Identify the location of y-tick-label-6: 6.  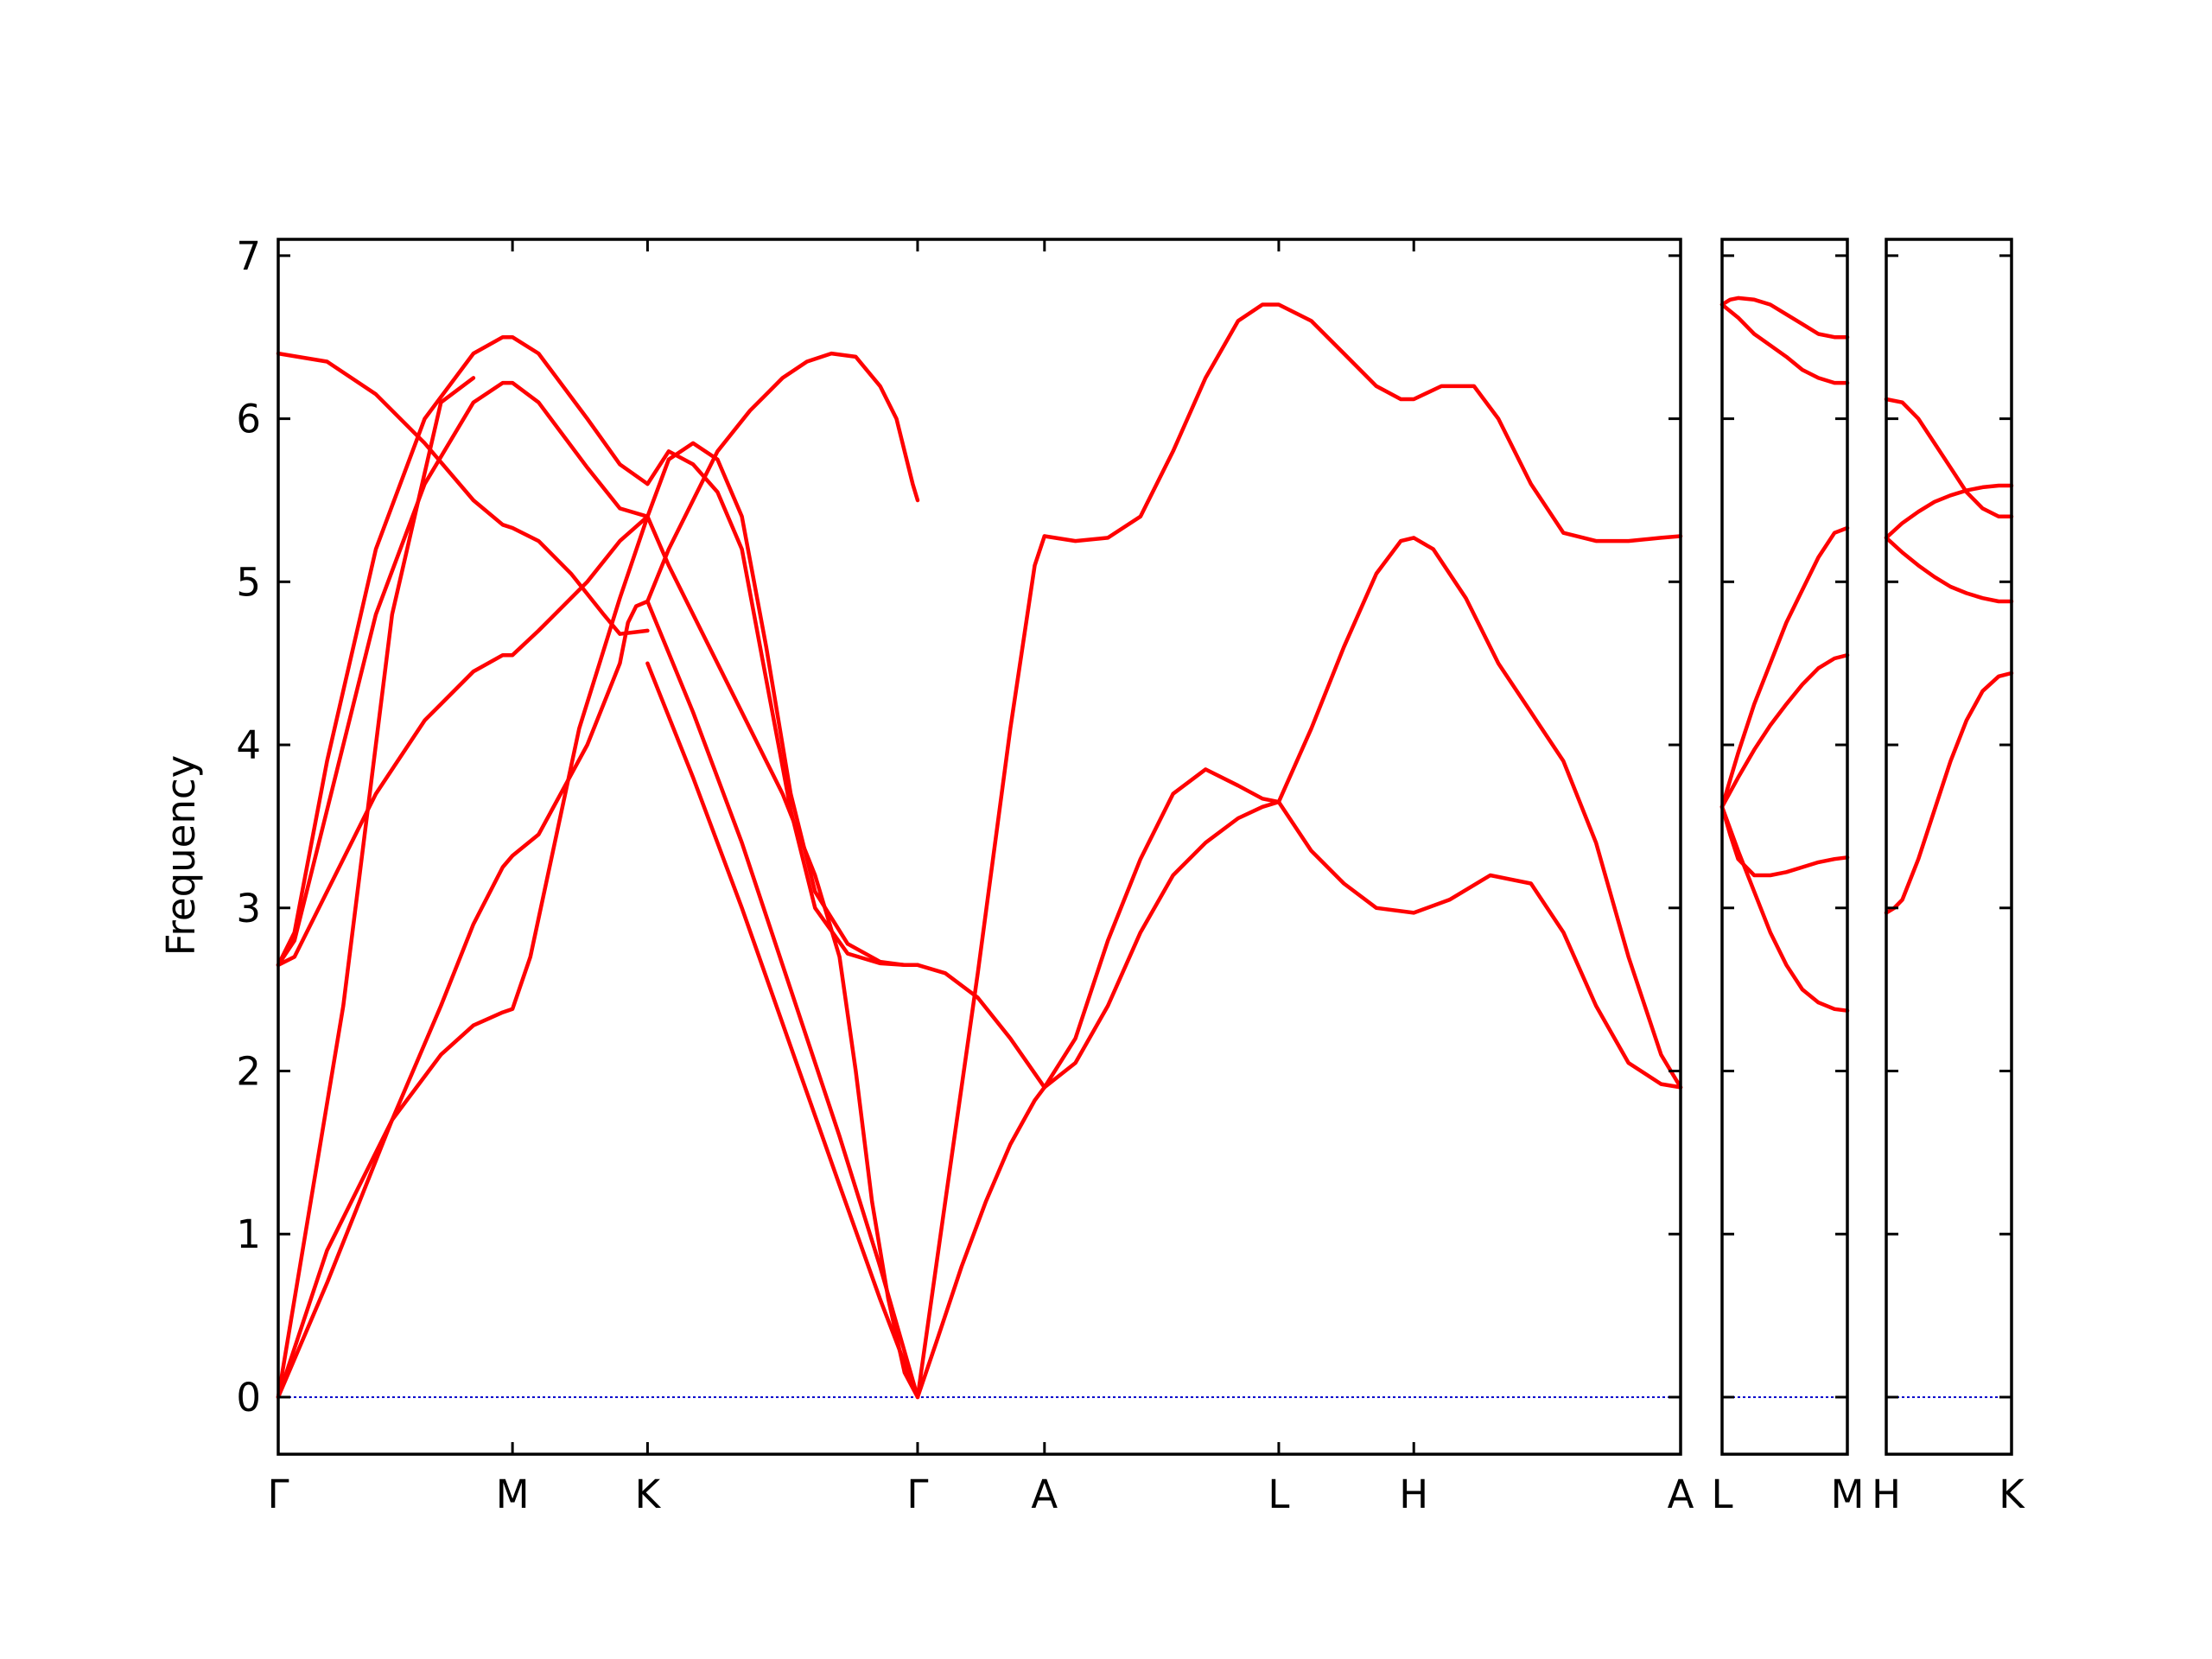
(248, 419).